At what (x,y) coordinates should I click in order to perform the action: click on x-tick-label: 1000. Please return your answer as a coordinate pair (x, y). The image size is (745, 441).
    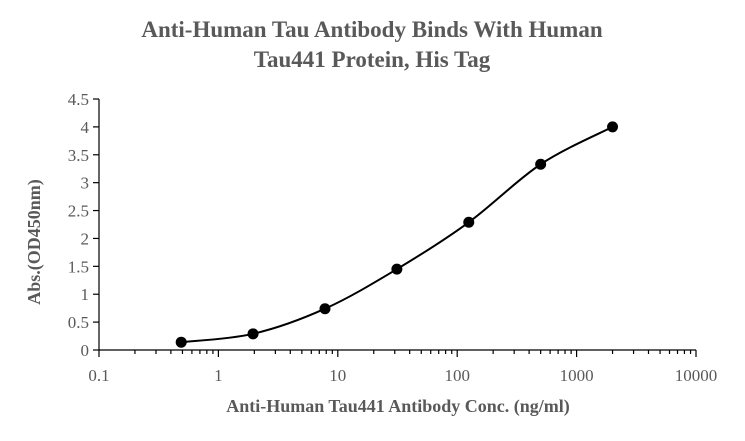
    Looking at the image, I should click on (577, 375).